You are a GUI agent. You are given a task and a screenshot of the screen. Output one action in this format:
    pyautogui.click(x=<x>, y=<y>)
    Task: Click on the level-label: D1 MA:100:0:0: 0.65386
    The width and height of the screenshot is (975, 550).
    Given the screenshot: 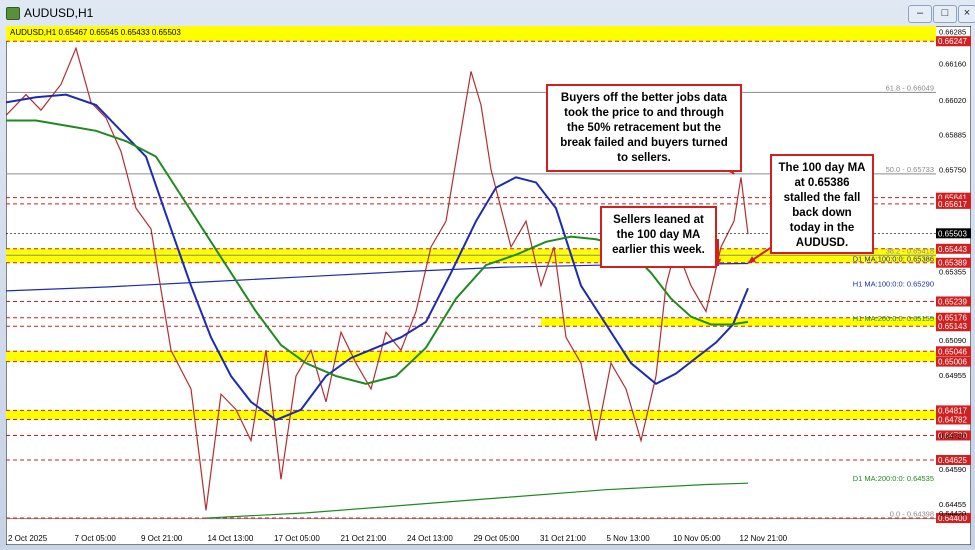 What is the action you would take?
    pyautogui.click(x=893, y=259)
    